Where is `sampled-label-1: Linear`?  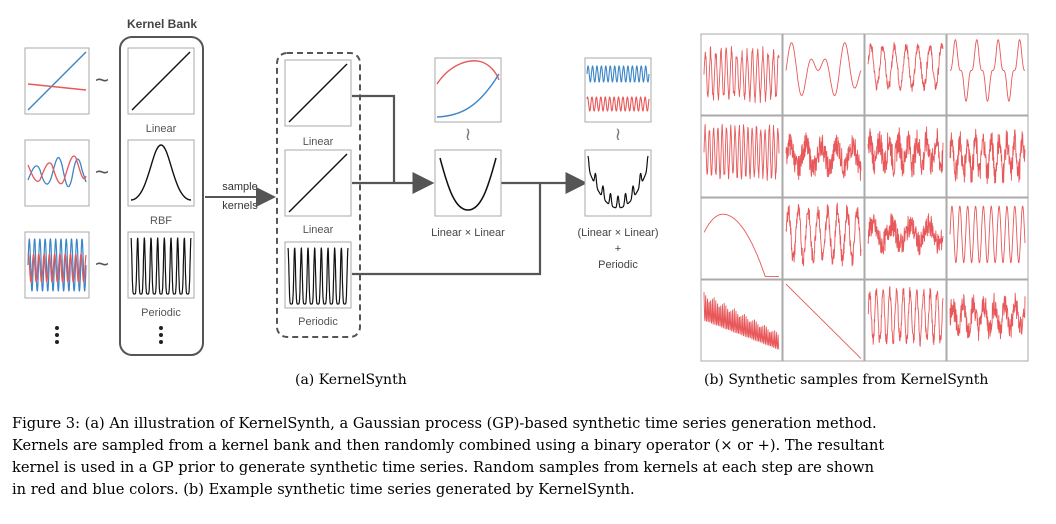
sampled-label-1: Linear is located at coordinates (318, 142).